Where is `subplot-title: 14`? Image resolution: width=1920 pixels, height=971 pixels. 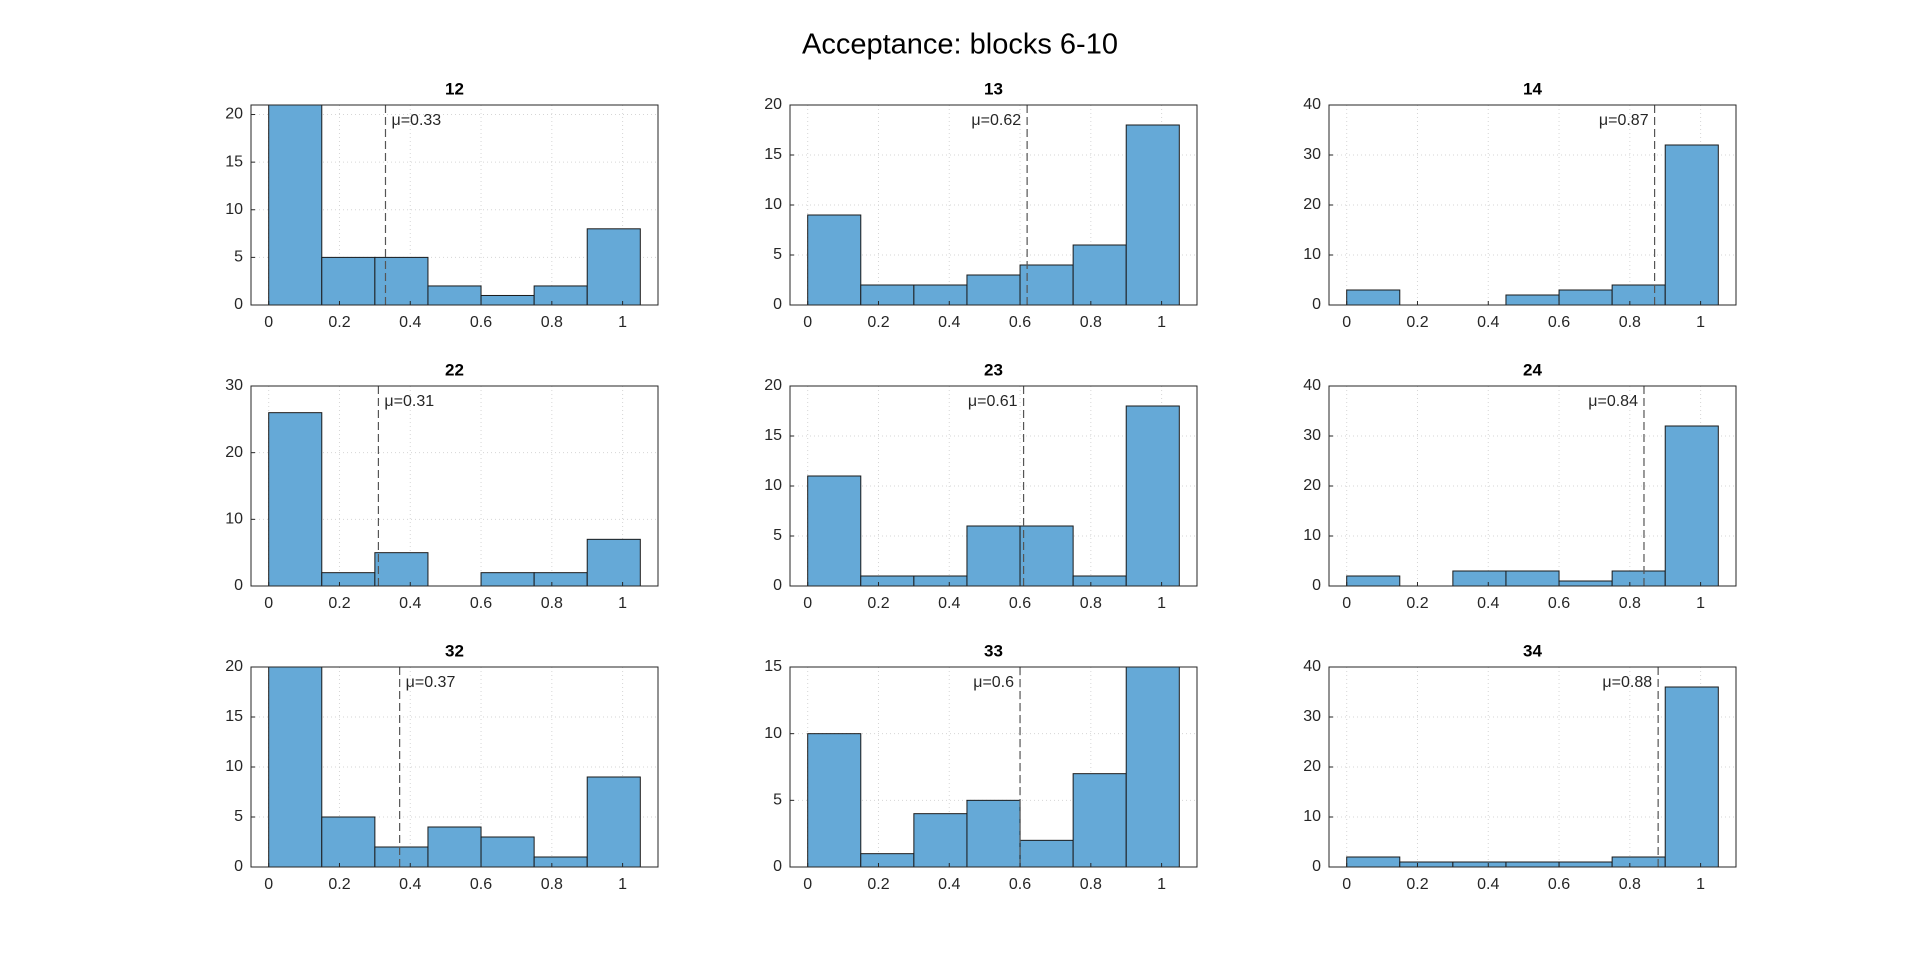
subplot-title: 14 is located at coordinates (1532, 88).